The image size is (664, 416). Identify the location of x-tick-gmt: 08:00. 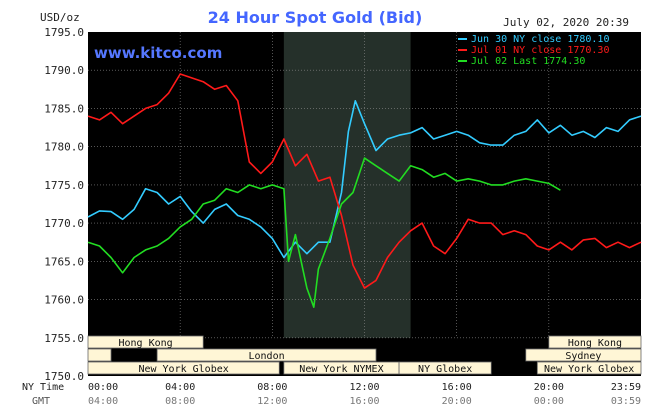
(180, 401).